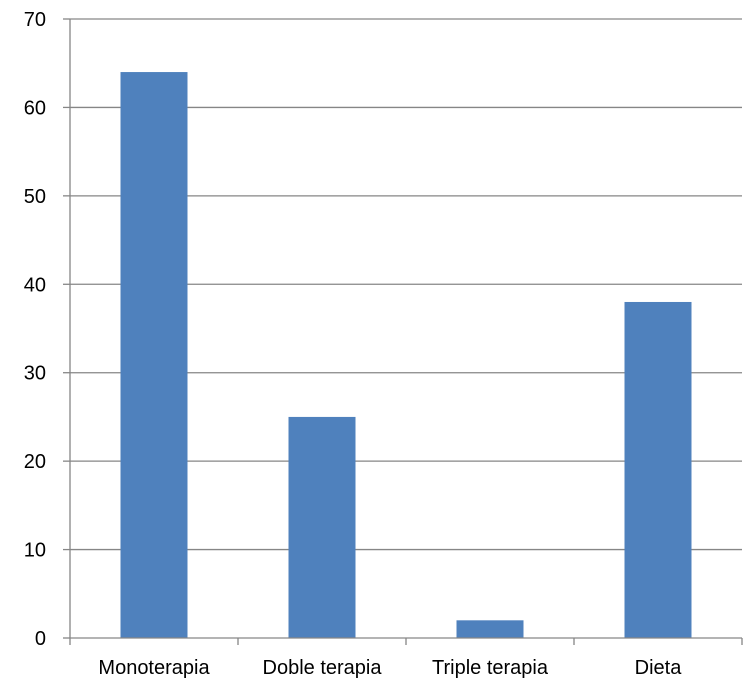 This screenshot has height=685, width=745. I want to click on x-tick-label-triple-terapia: Triple terapia, so click(490, 668).